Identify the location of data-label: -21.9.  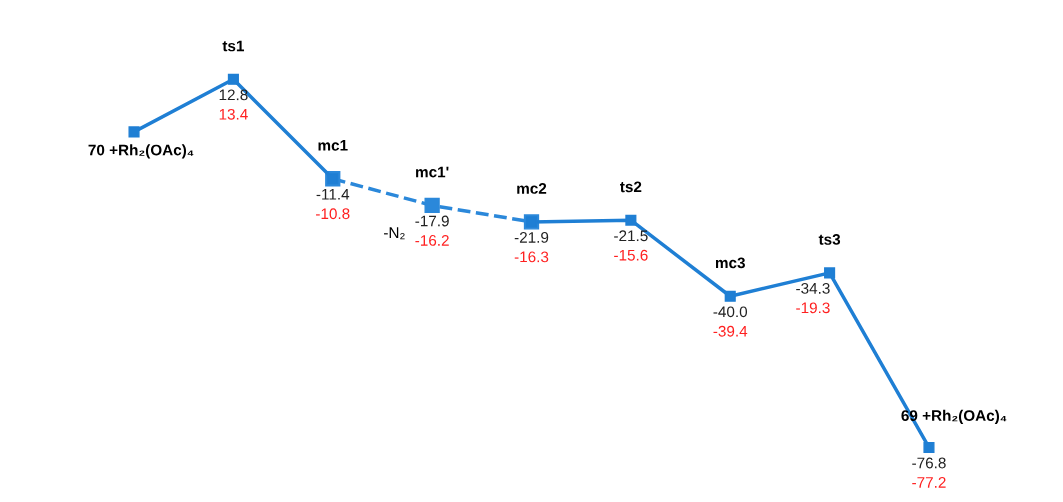
(531, 237).